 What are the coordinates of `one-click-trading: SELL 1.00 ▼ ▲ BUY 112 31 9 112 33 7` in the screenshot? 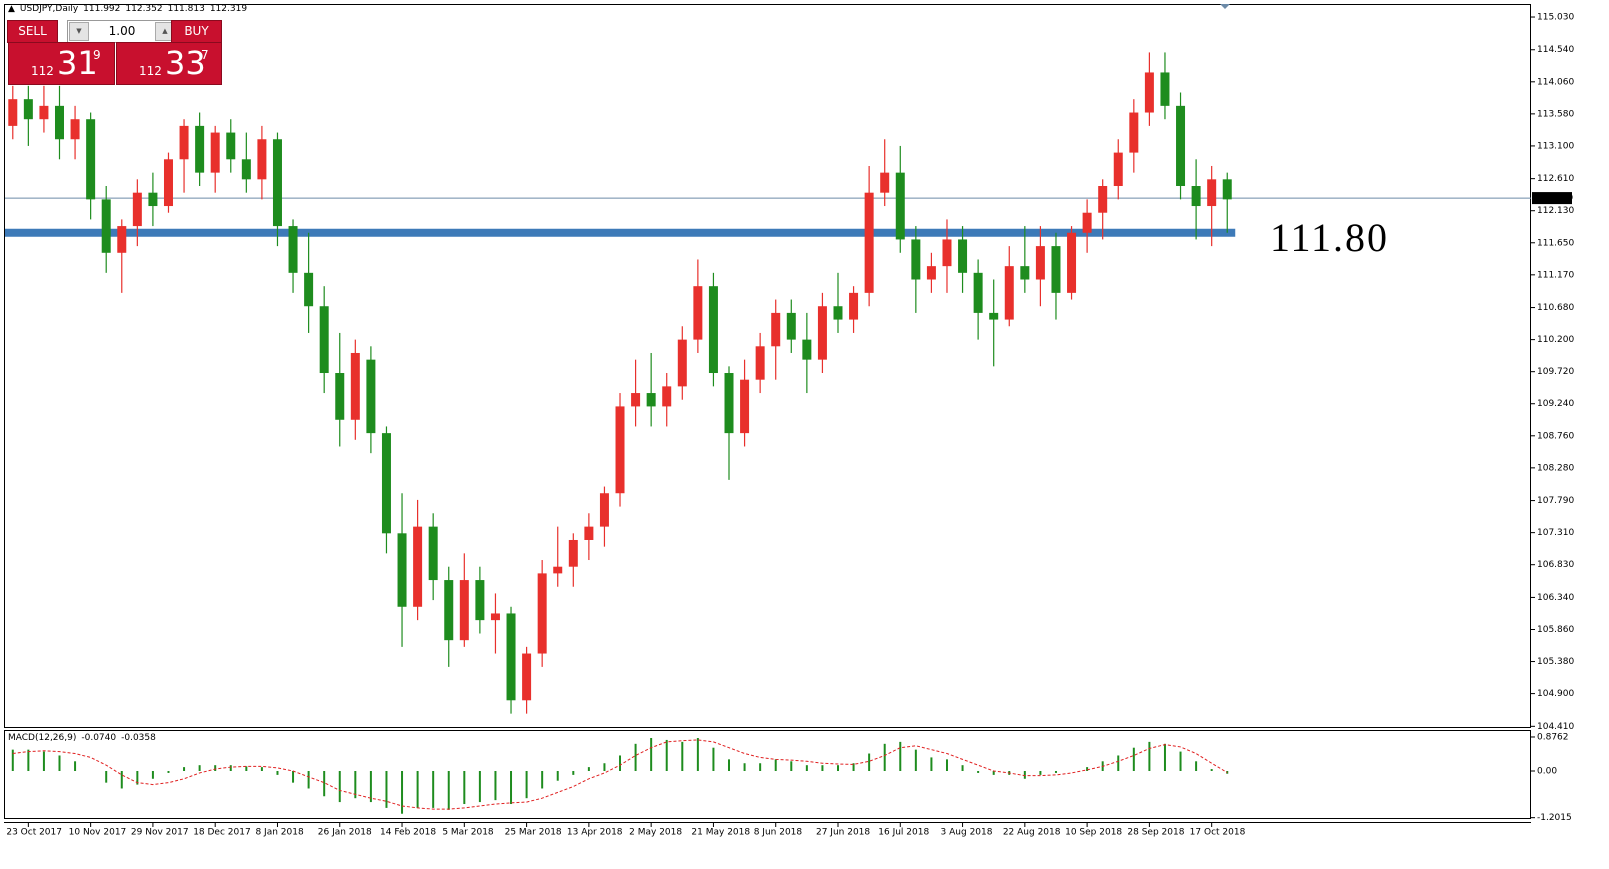 It's located at (114, 52).